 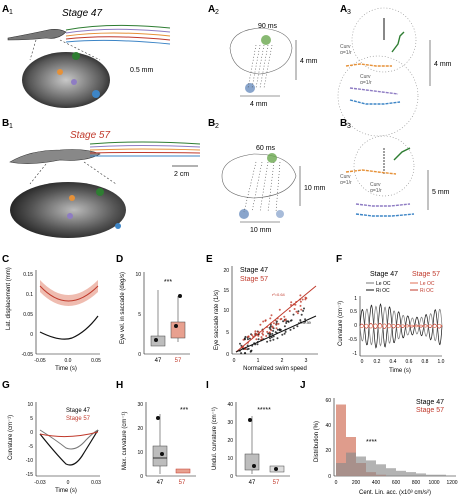 What do you see at coordinates (306, 361) in the screenshot?
I see `x-tick: 3` at bounding box center [306, 361].